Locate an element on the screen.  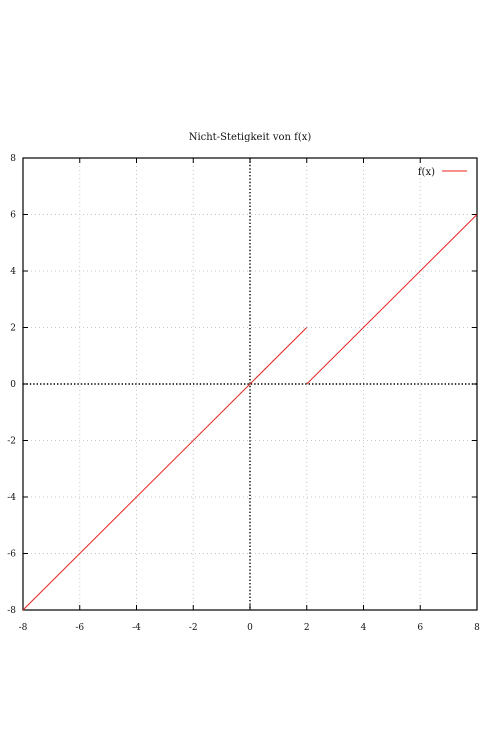
y-tick-label: -6 is located at coordinates (11, 555).